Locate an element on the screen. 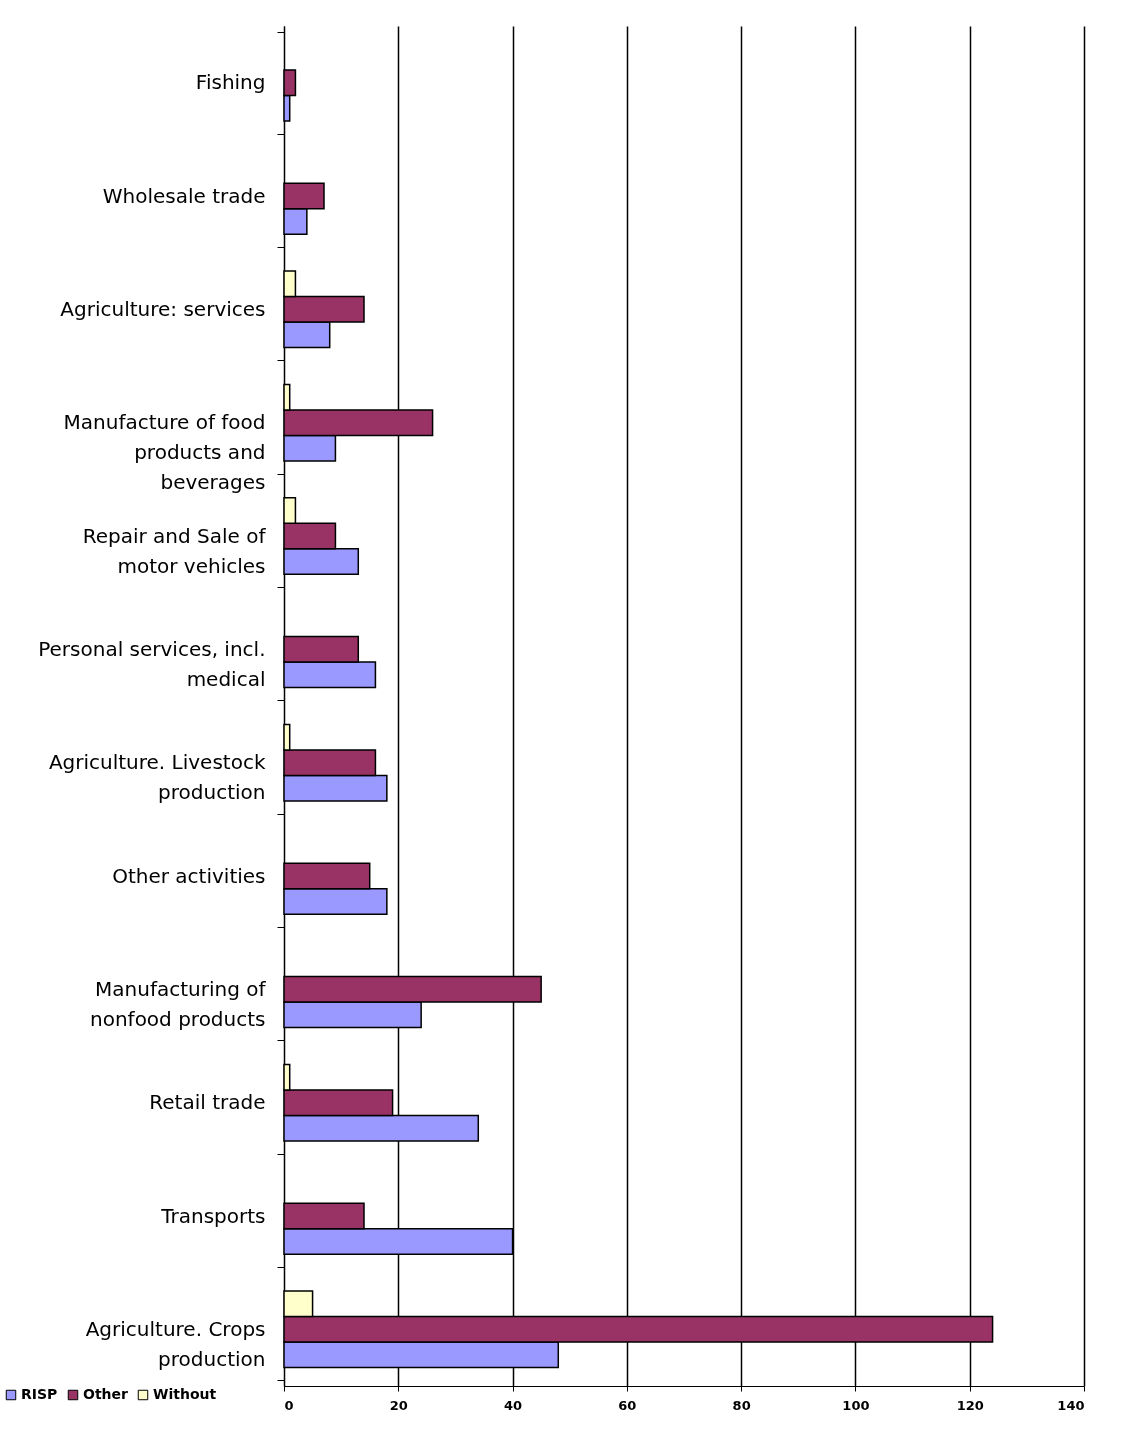 The image size is (1134, 1443). x-tick-label: 60 is located at coordinates (627, 1405).